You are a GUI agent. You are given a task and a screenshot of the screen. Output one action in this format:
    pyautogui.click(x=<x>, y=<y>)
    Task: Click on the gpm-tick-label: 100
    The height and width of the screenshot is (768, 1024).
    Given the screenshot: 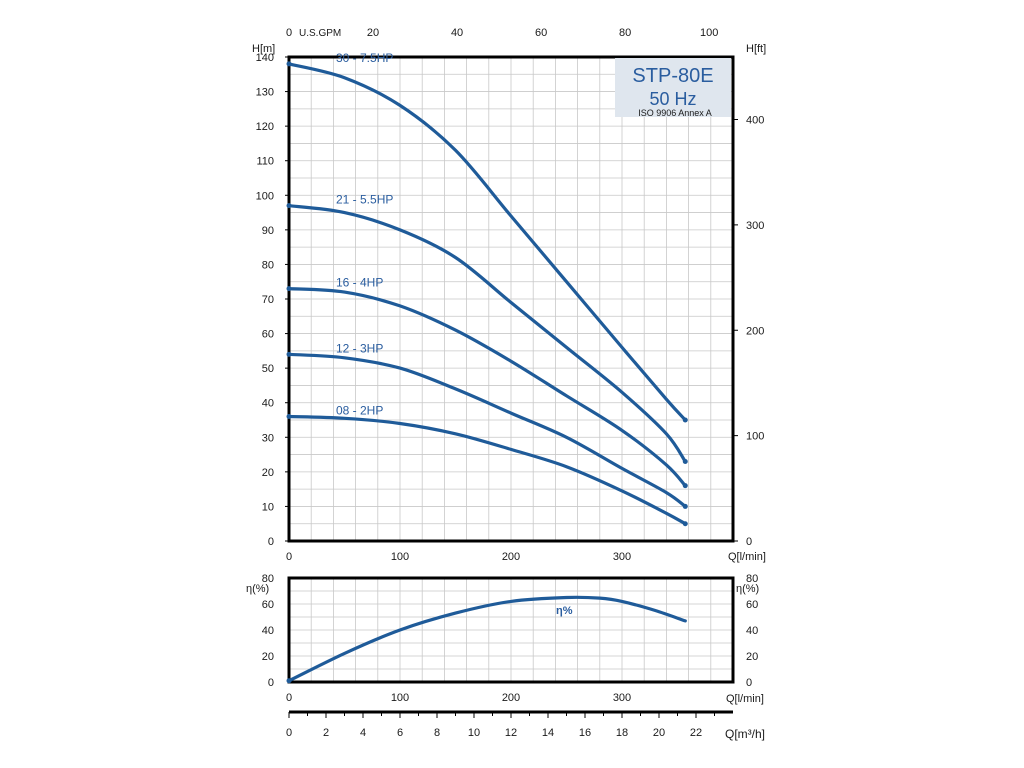 What is the action you would take?
    pyautogui.click(x=709, y=33)
    